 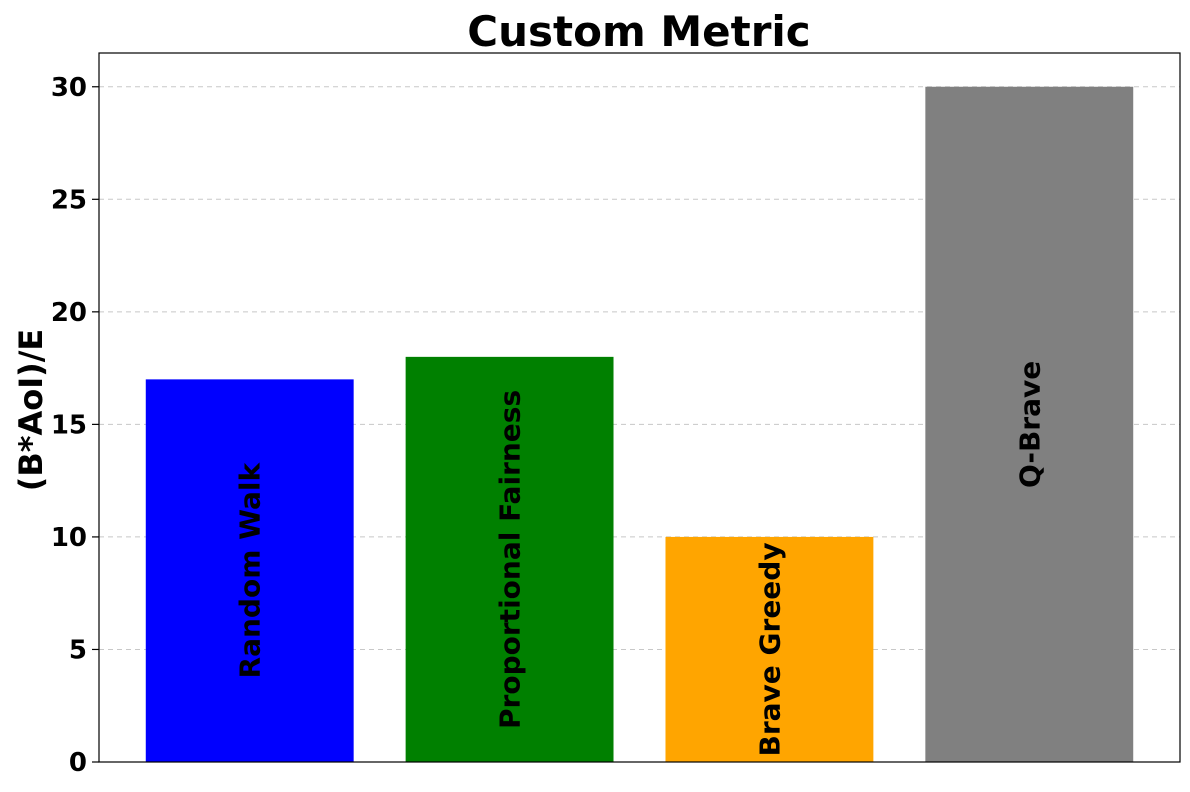 What do you see at coordinates (638, 31) in the screenshot?
I see `chart-title: Custom Metric` at bounding box center [638, 31].